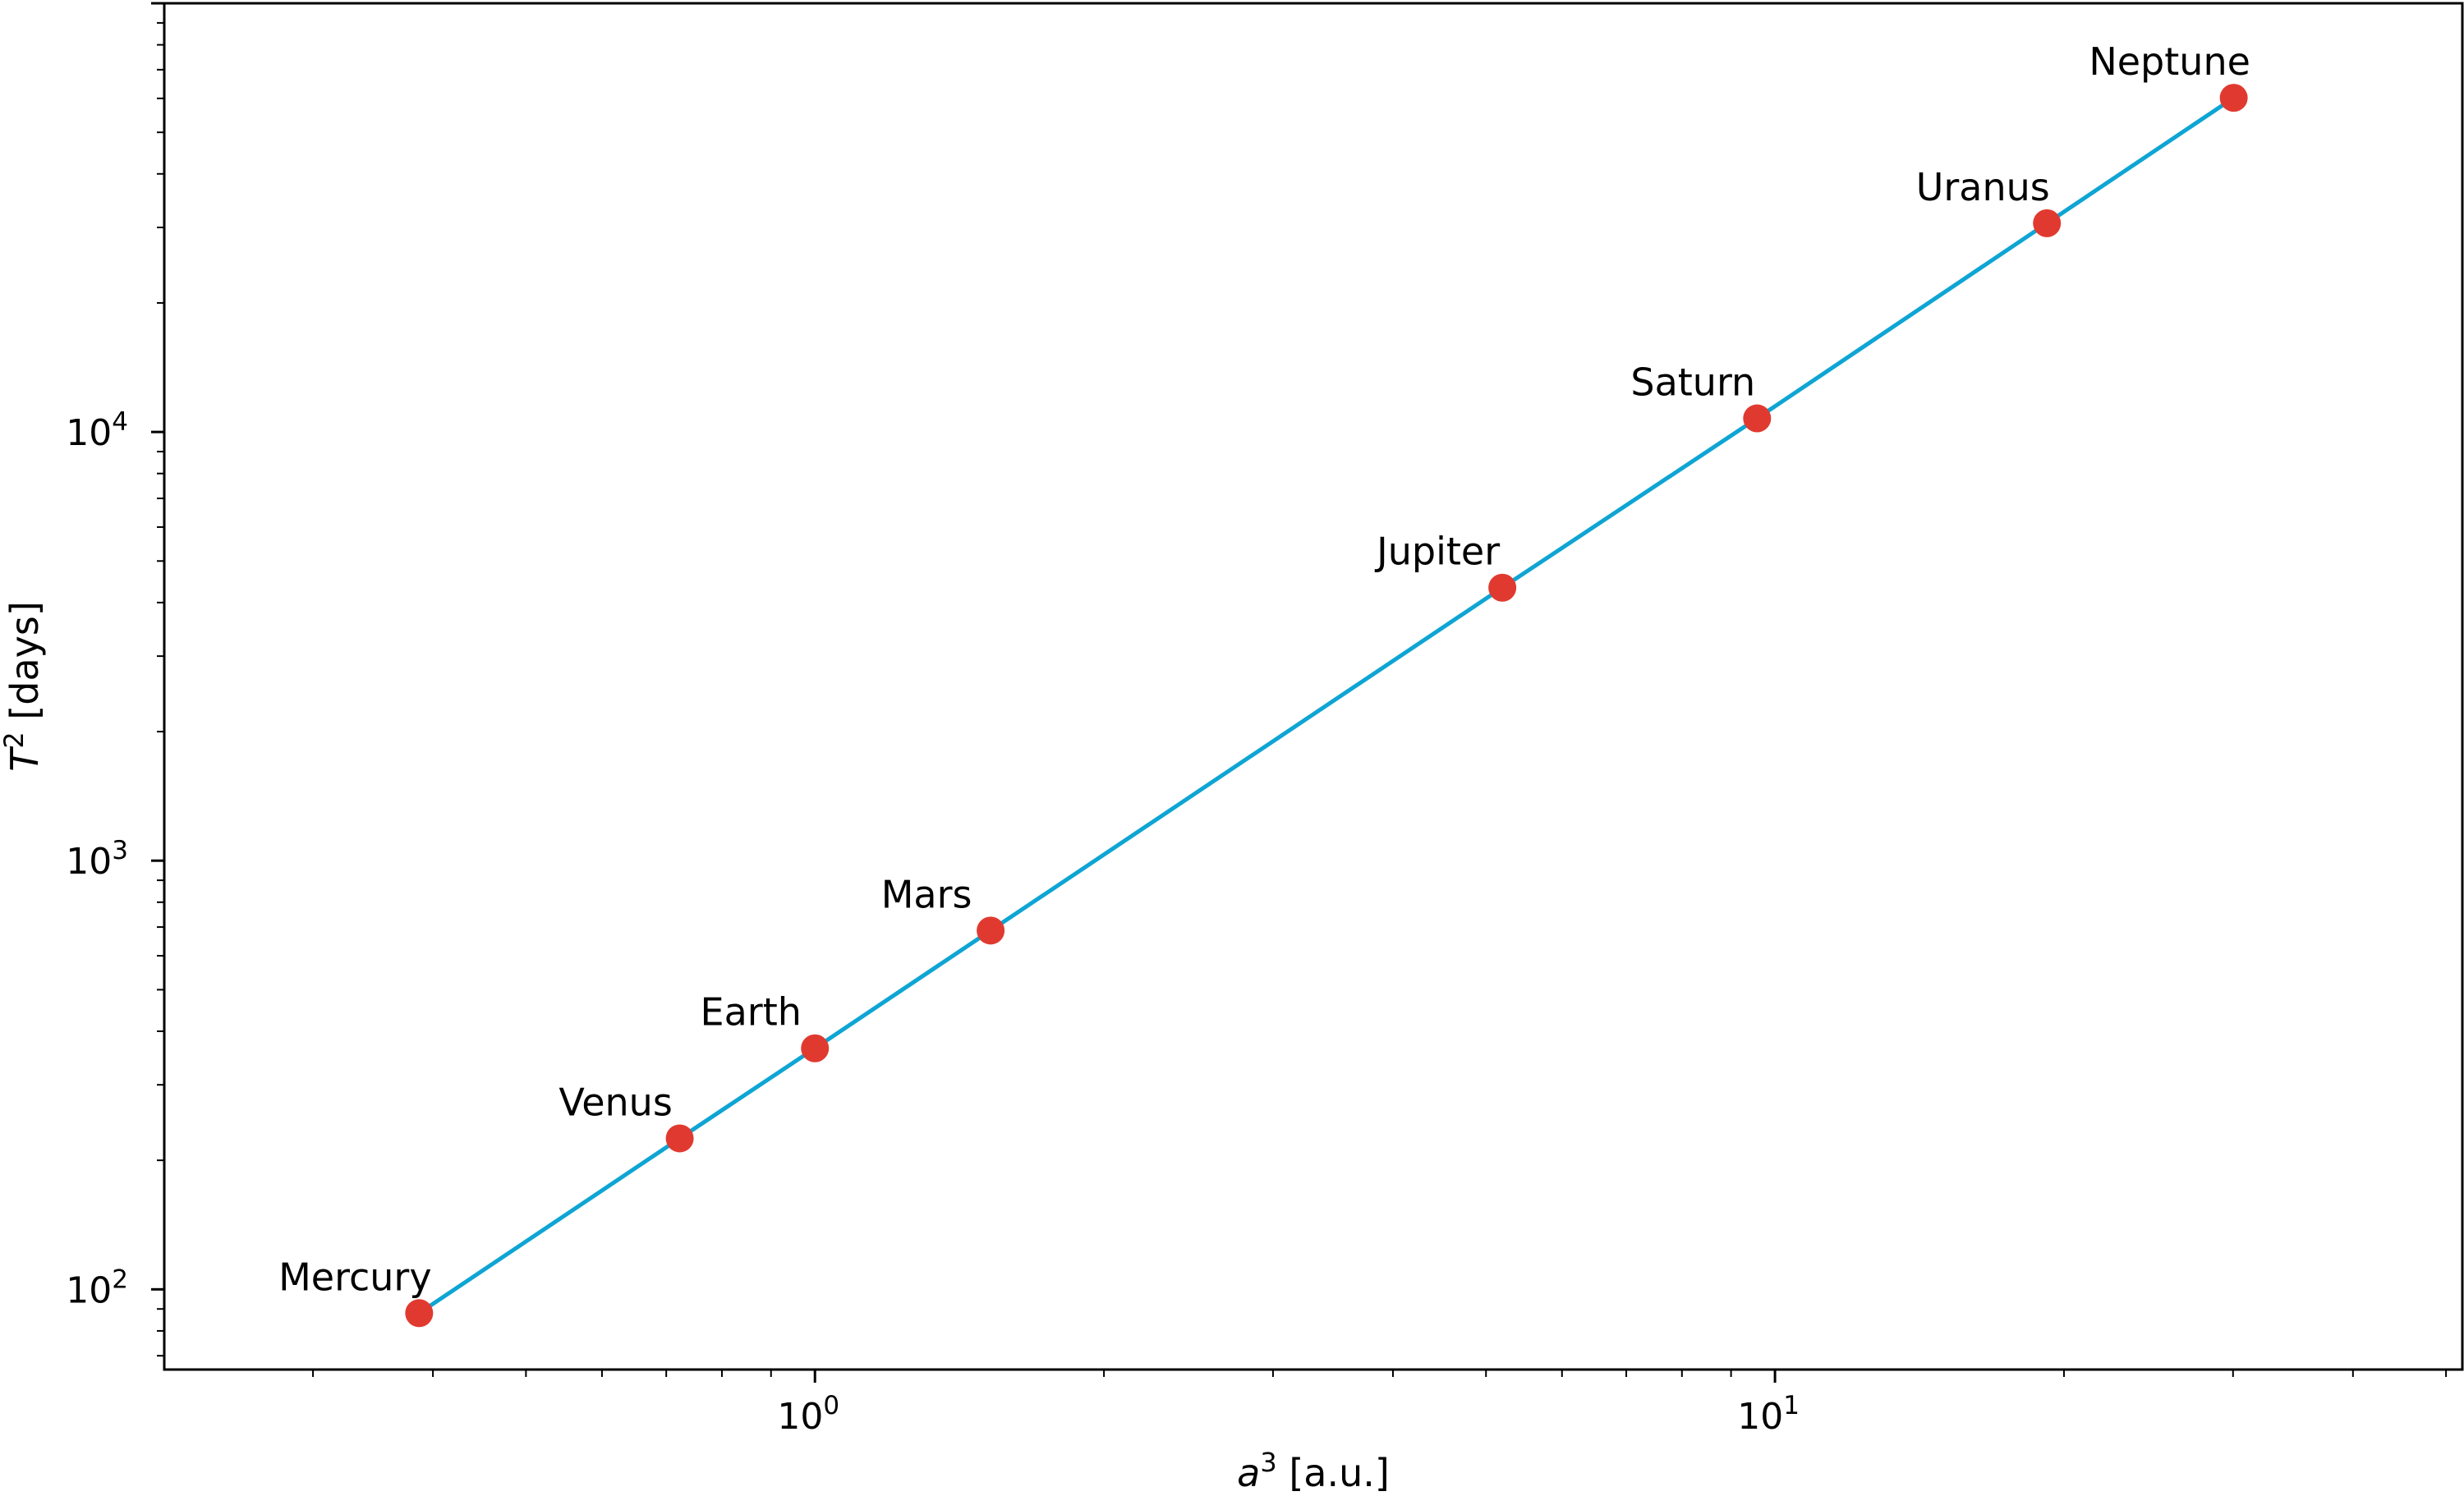 The image size is (2464, 1496). Describe the element at coordinates (24, 759) in the screenshot. I see `y-axis-var: T` at that location.